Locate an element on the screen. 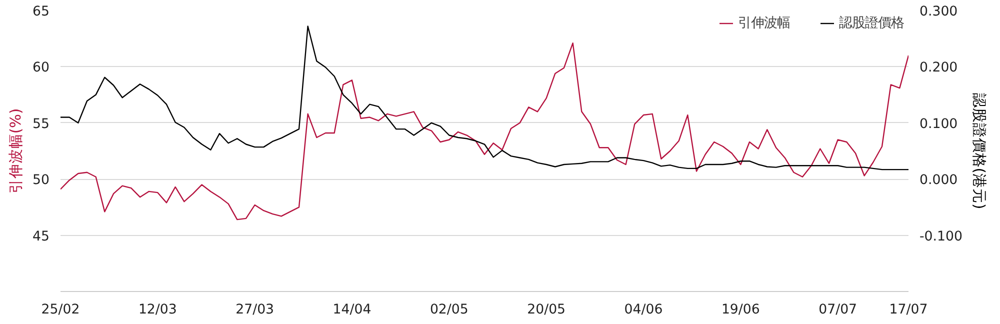  y-tick-label: 45 is located at coordinates (41, 236).